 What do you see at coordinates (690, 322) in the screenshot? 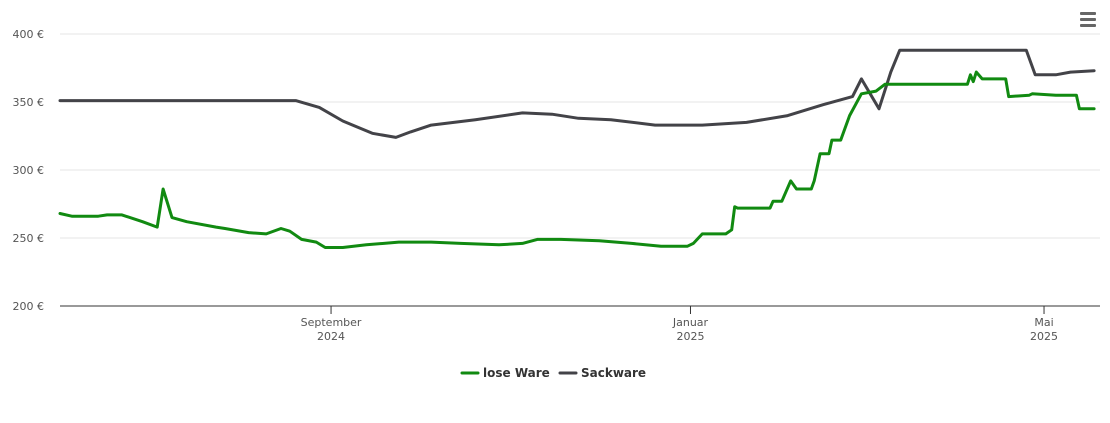
I see `x-tick-label: Januar` at bounding box center [690, 322].